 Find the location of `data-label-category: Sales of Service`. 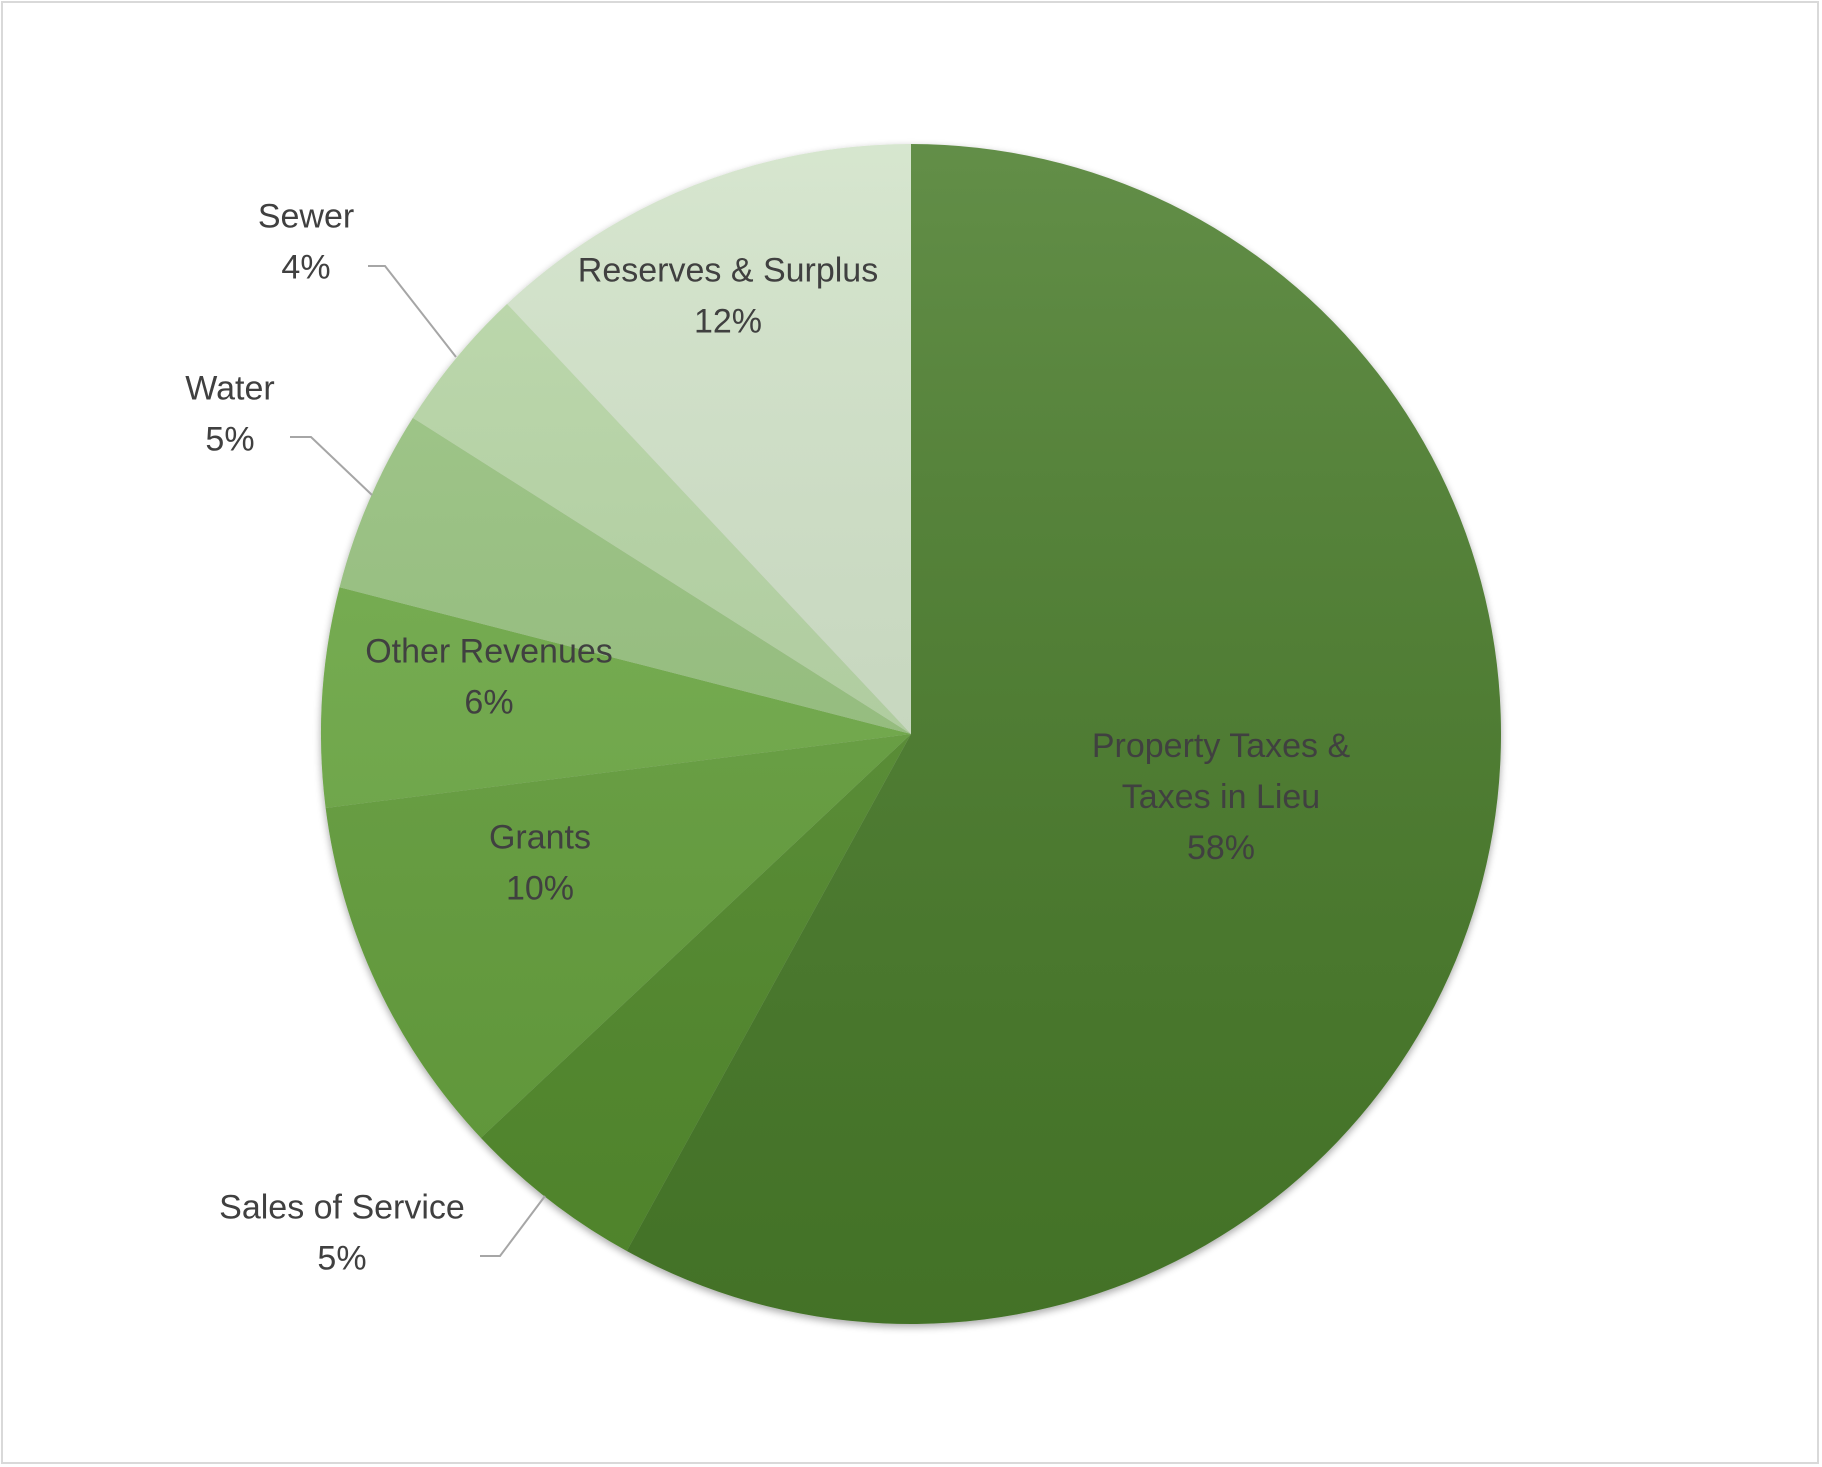

data-label-category: Sales of Service is located at coordinates (342, 1208).